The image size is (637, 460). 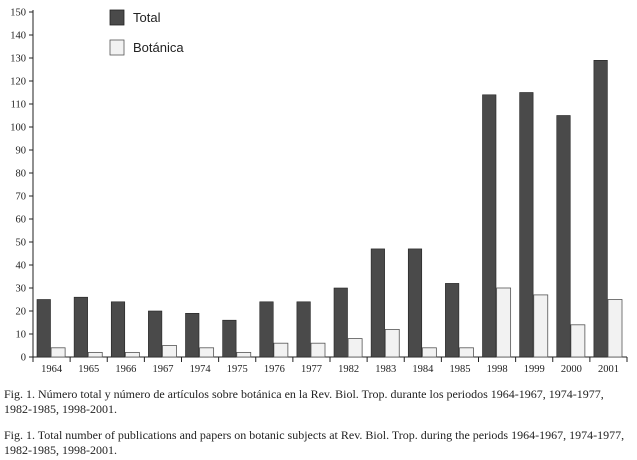 What do you see at coordinates (497, 369) in the screenshot?
I see `x-category-label: 1998` at bounding box center [497, 369].